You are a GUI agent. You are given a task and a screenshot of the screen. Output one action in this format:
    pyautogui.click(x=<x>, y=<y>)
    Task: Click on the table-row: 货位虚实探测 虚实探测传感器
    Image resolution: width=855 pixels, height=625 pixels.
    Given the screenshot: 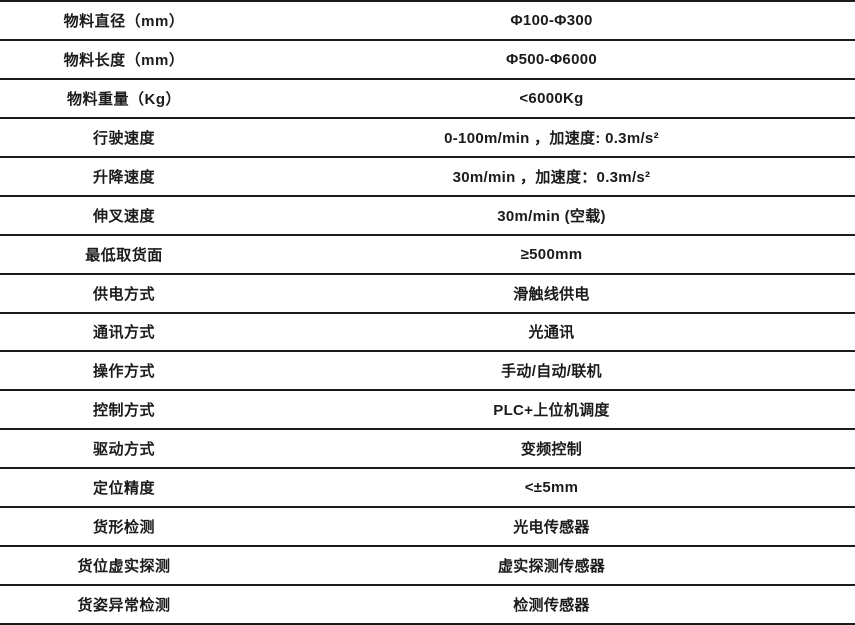 What is the action you would take?
    pyautogui.click(x=427, y=567)
    